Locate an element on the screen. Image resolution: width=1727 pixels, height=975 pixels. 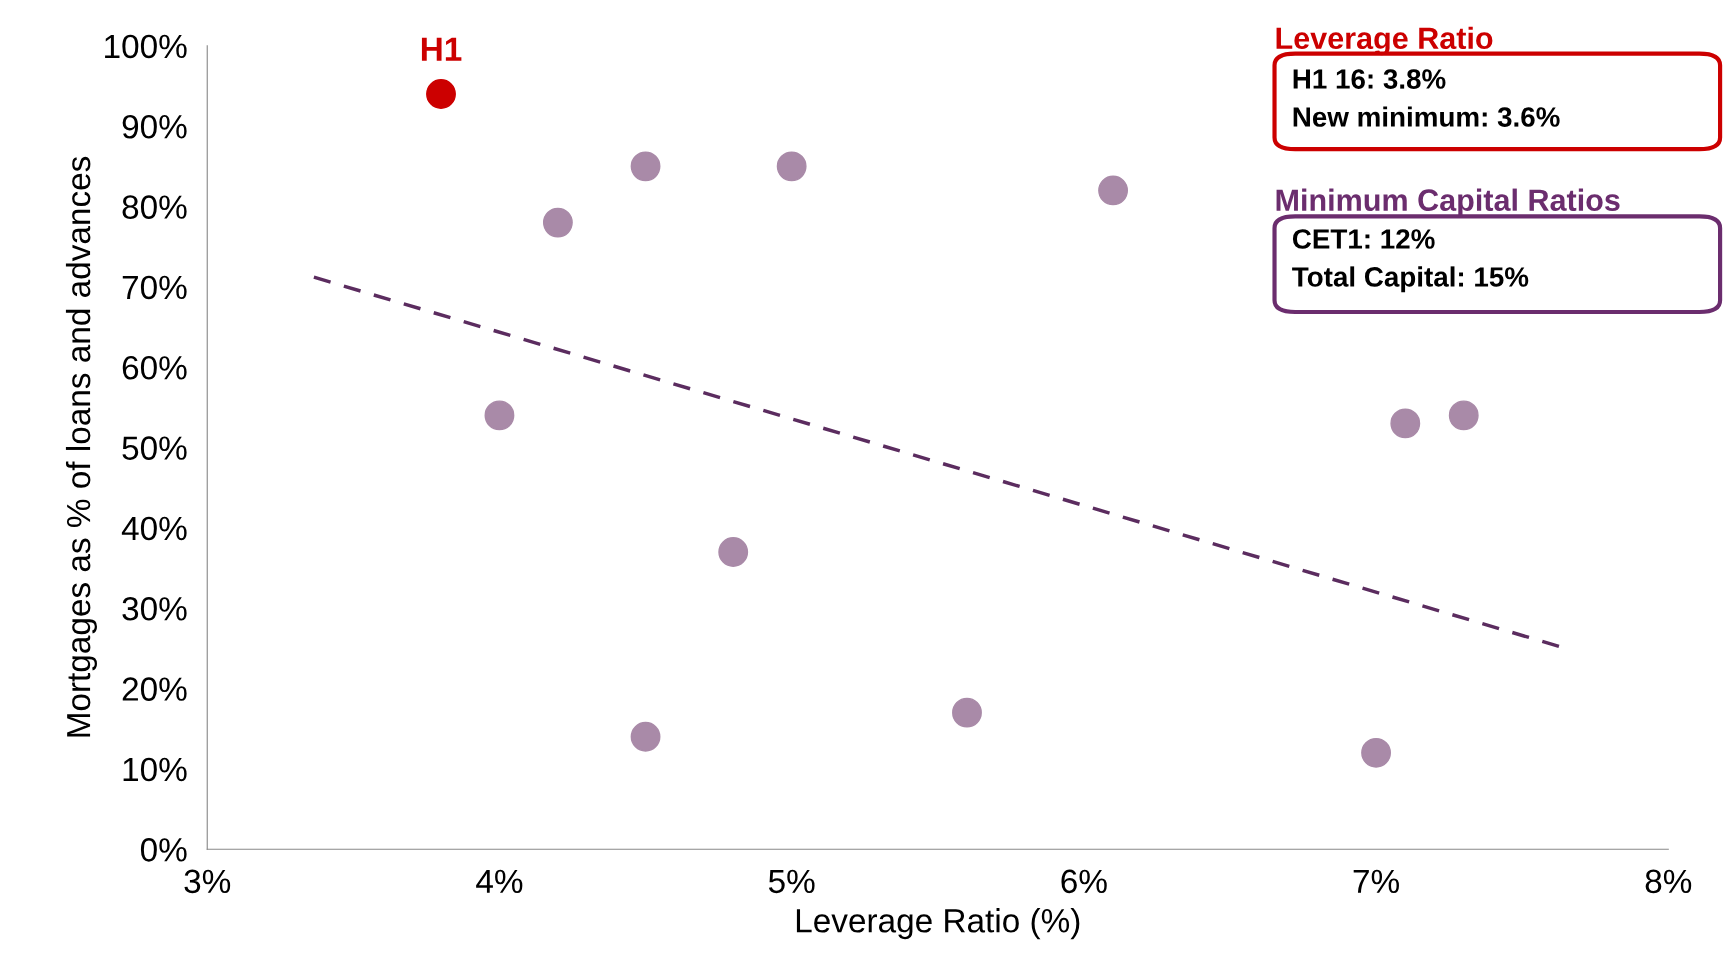
x-tick-label: 8% is located at coordinates (1668, 881).